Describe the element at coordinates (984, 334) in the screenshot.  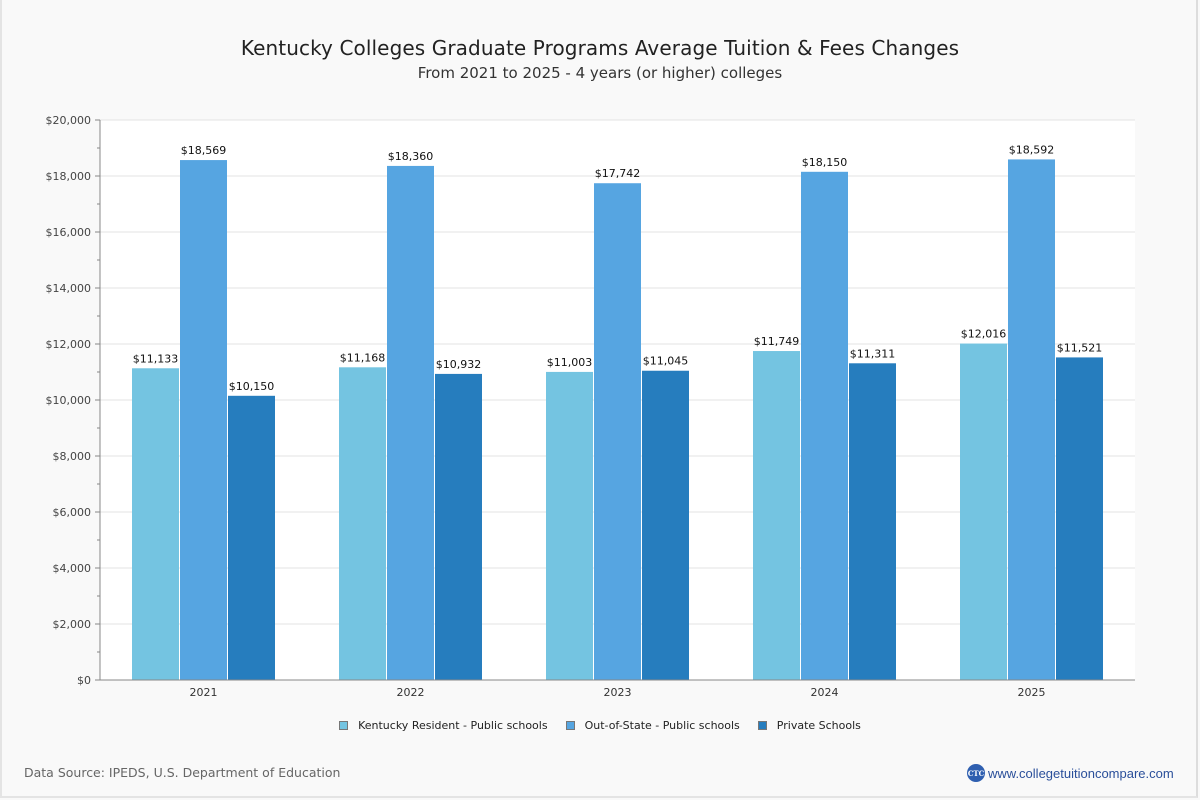
I see `data-label: $12,016` at that location.